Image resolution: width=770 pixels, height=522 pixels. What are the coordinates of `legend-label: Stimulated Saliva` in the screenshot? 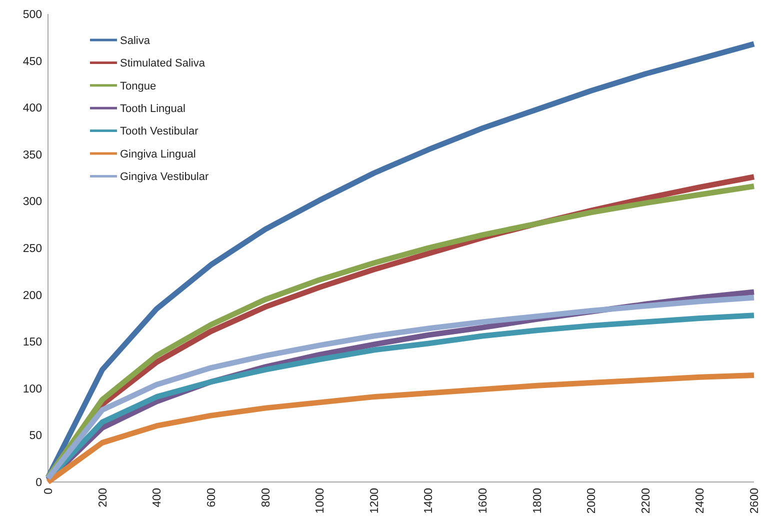 It's located at (163, 64).